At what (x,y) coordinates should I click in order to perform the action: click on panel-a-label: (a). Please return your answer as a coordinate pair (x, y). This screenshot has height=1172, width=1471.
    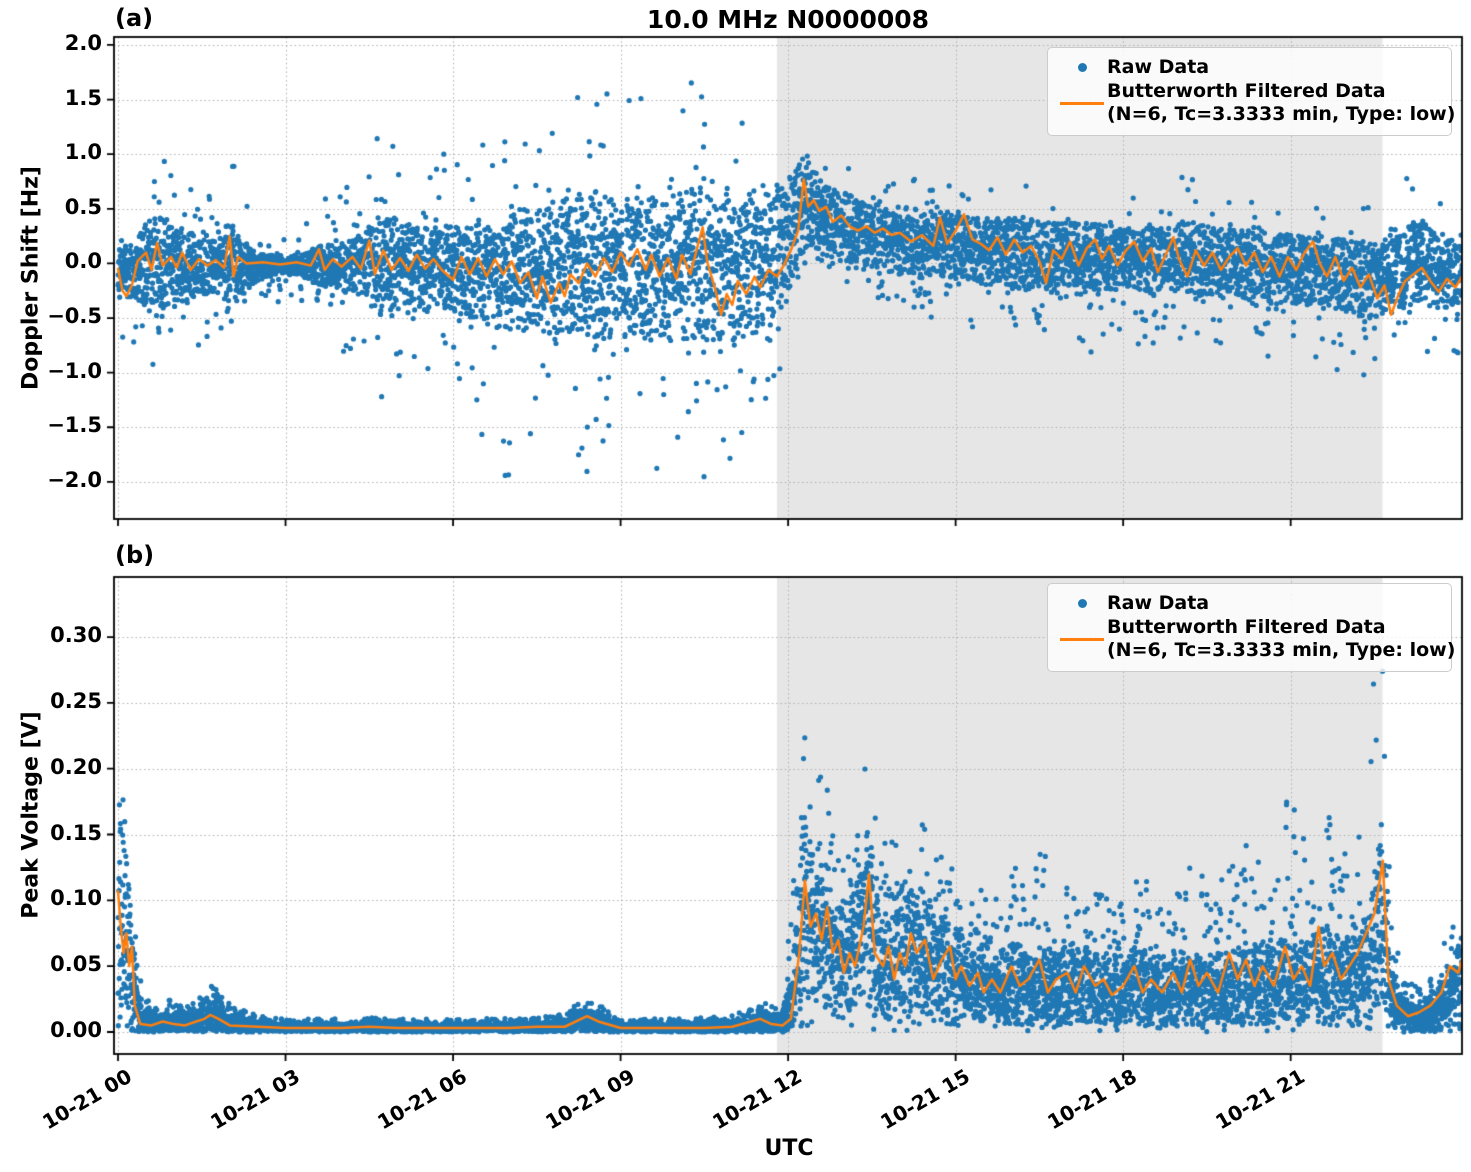
    Looking at the image, I should click on (134, 18).